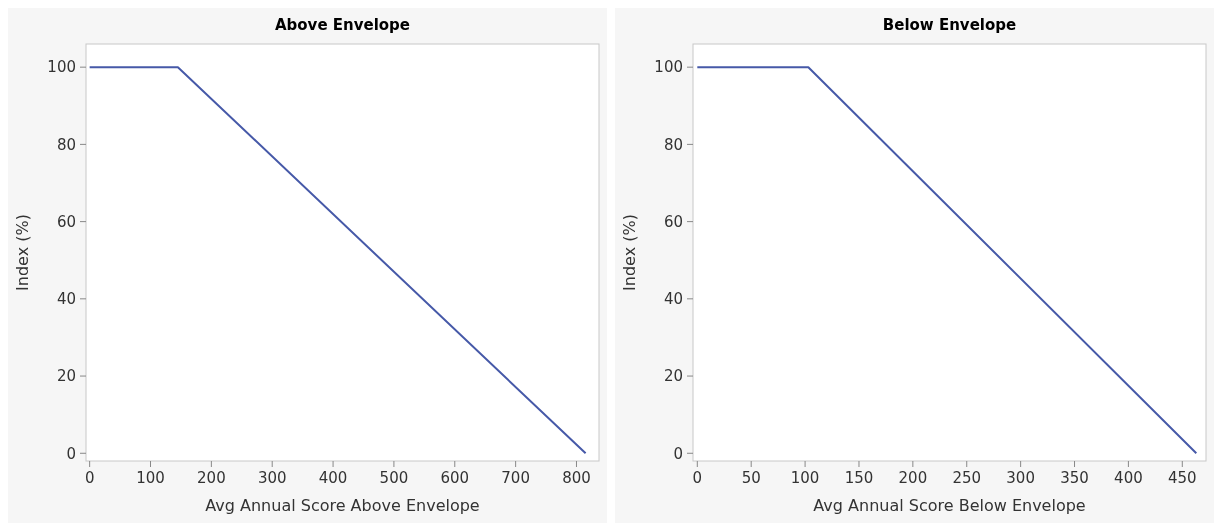 The height and width of the screenshot is (531, 1222). I want to click on chart-title: Above Envelope, so click(342, 25).